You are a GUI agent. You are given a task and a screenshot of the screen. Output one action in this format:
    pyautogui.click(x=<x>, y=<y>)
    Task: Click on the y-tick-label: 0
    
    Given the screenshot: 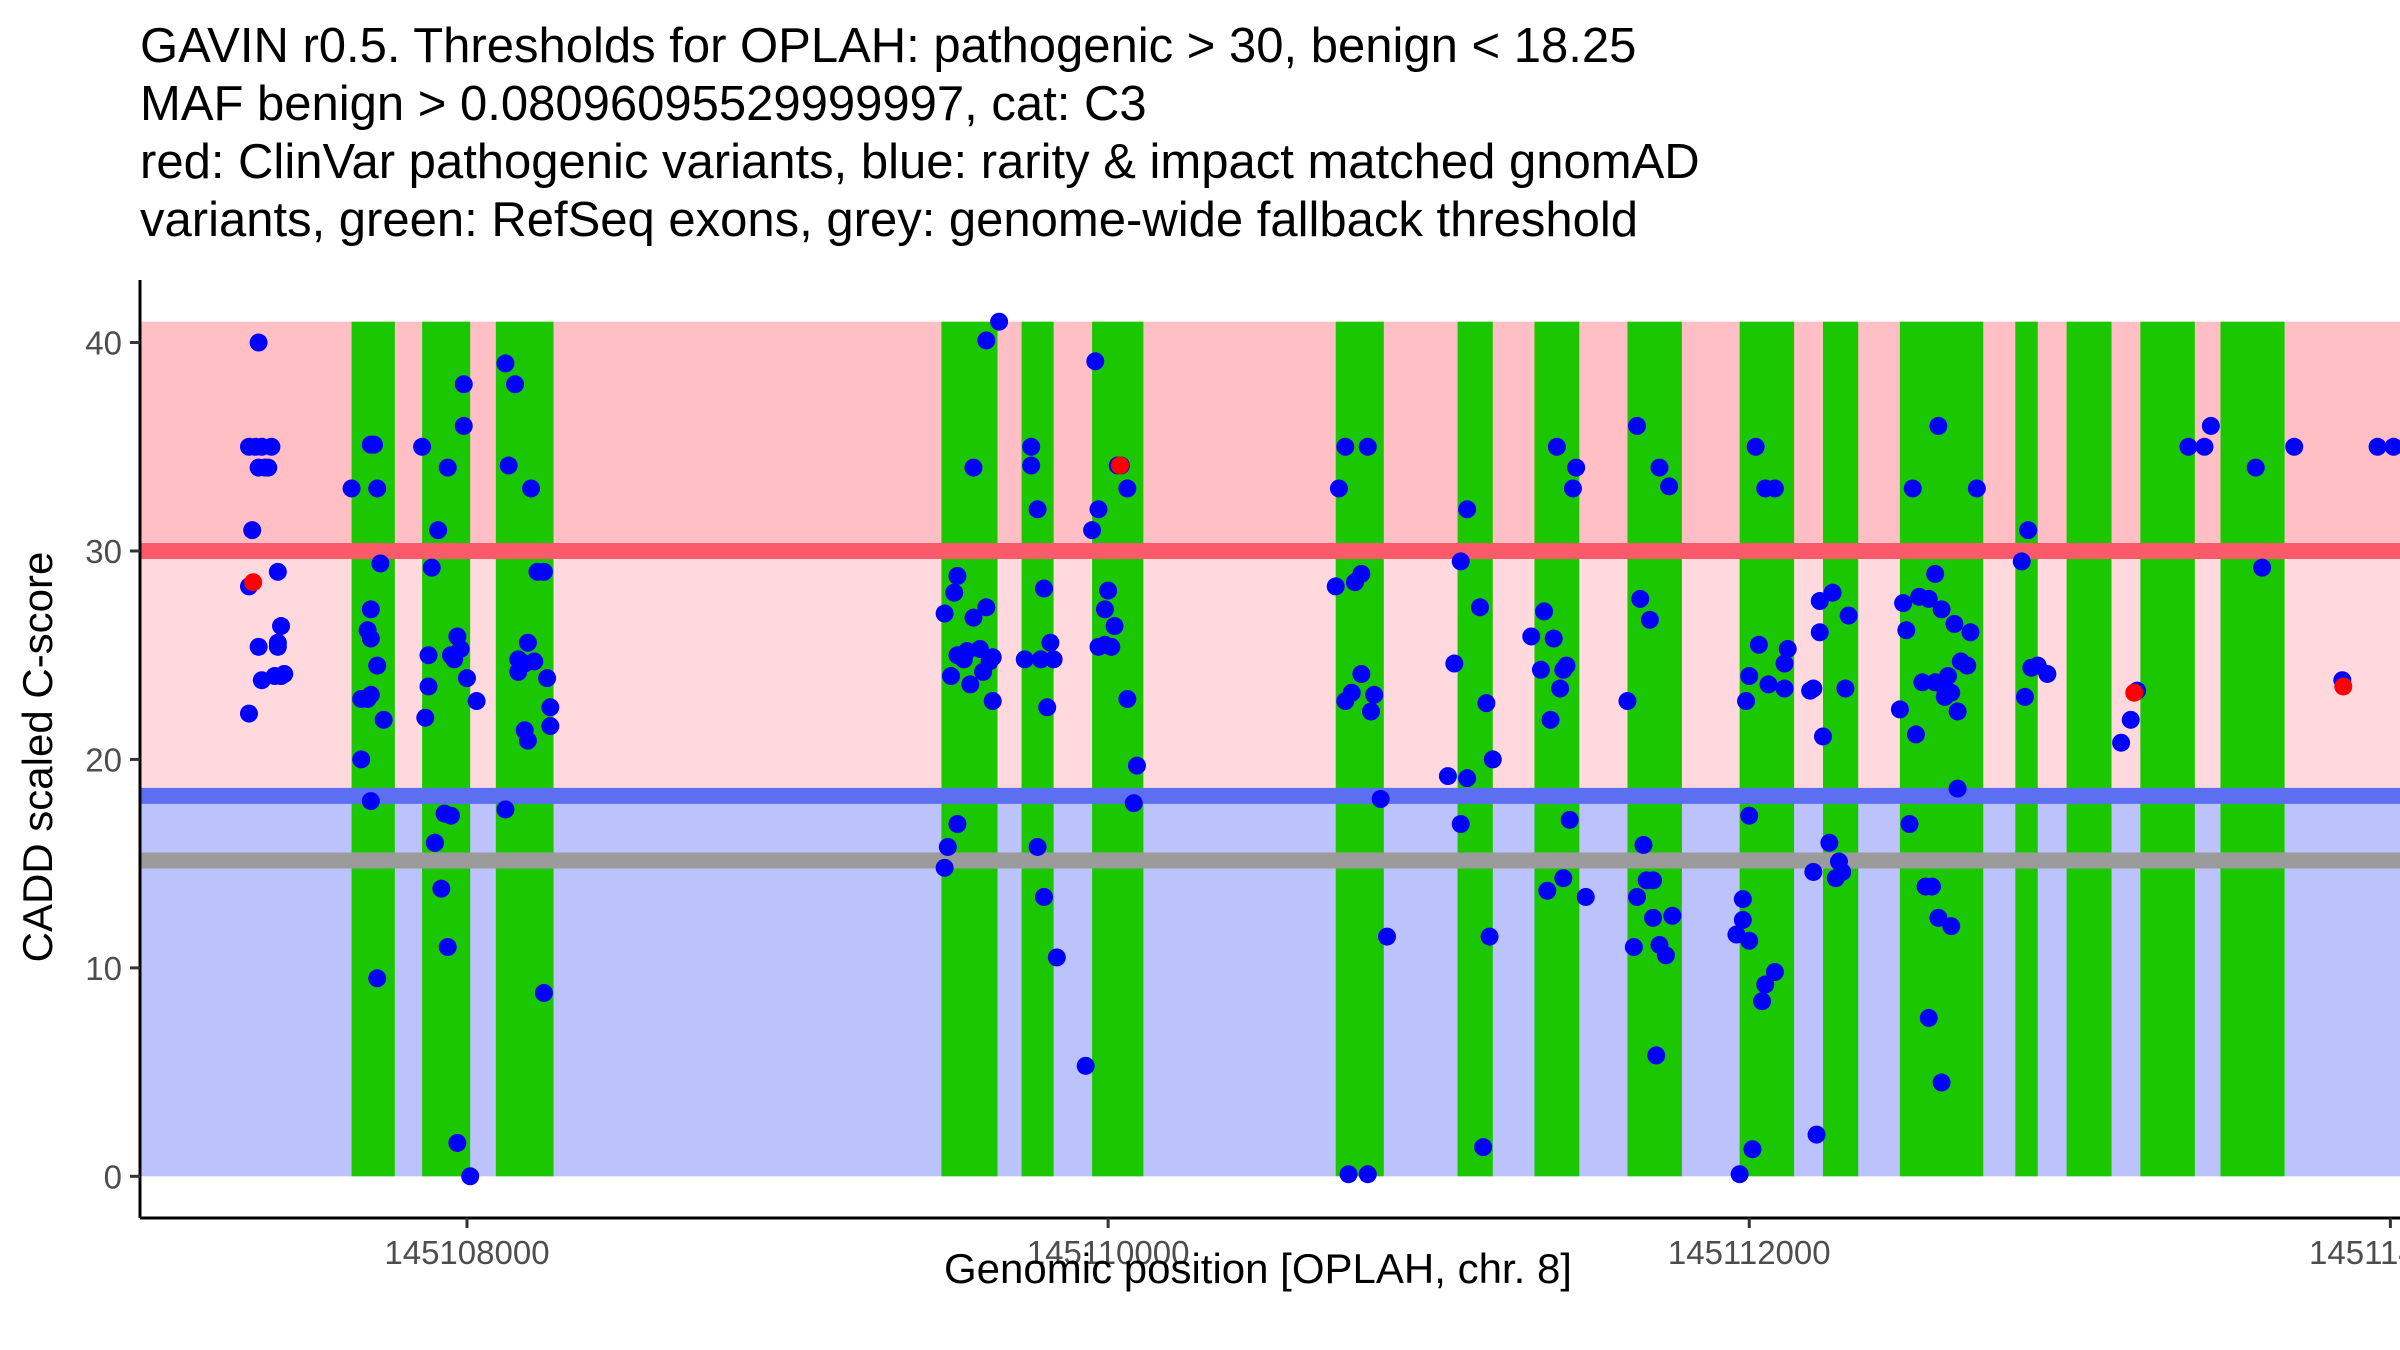 What is the action you would take?
    pyautogui.click(x=113, y=1176)
    